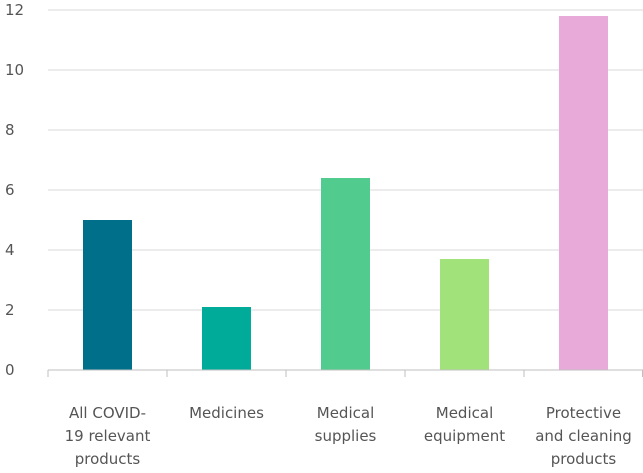  I want to click on category-label-line: All COVID-, so click(107, 413).